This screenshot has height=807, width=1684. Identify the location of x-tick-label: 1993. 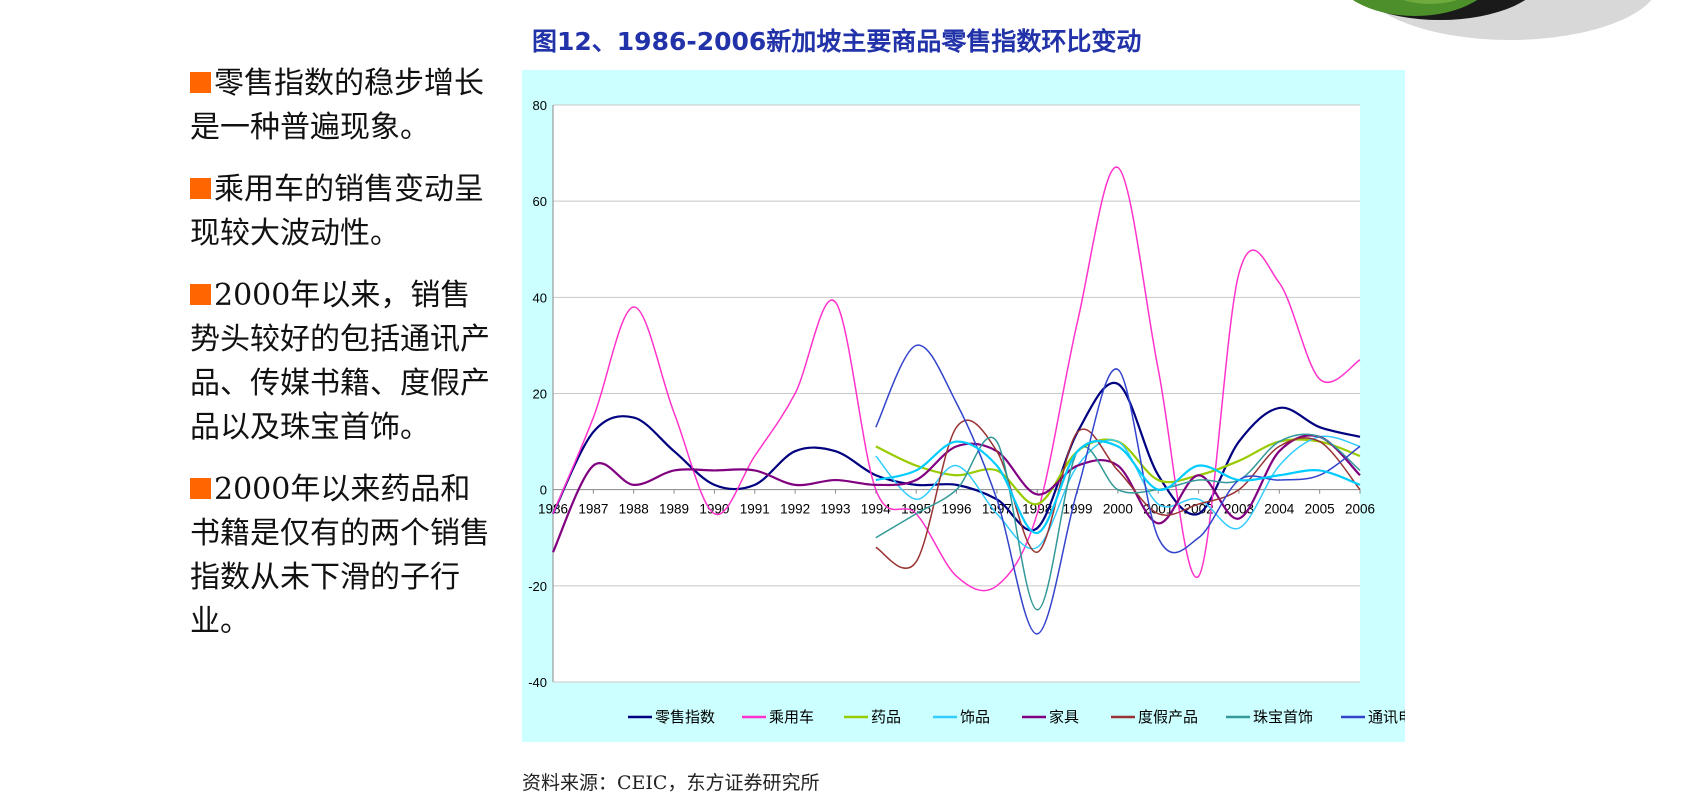
(835, 509).